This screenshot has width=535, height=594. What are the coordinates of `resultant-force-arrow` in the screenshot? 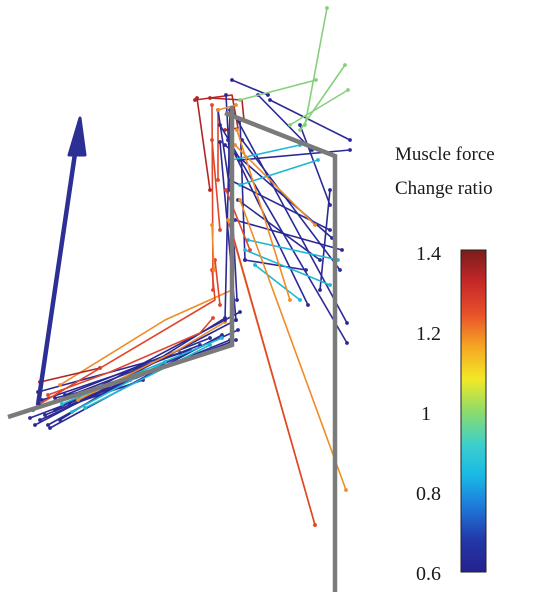 It's located at (61, 261).